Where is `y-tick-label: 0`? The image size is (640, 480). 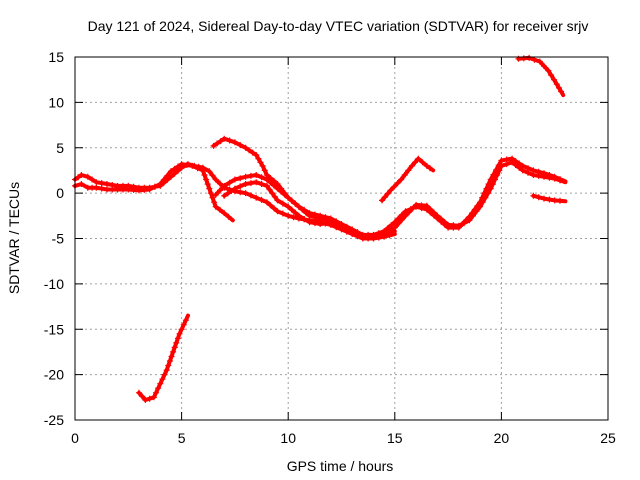 y-tick-label: 0 is located at coordinates (60, 193).